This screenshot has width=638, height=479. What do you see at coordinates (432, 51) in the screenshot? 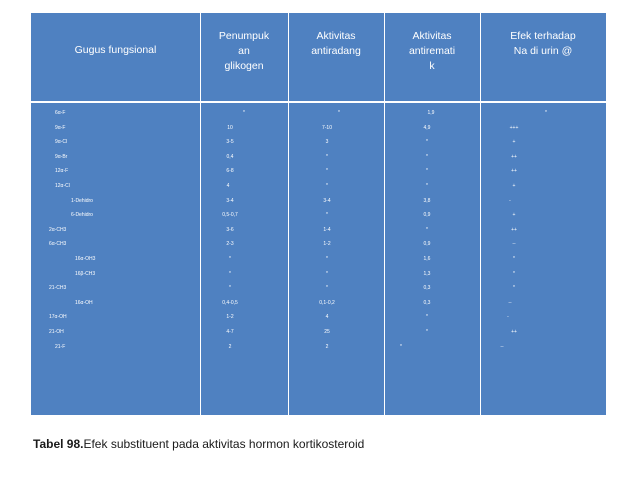
I see `header-aktivitas-antirematik: Aktivitas antiremati k` at bounding box center [432, 51].